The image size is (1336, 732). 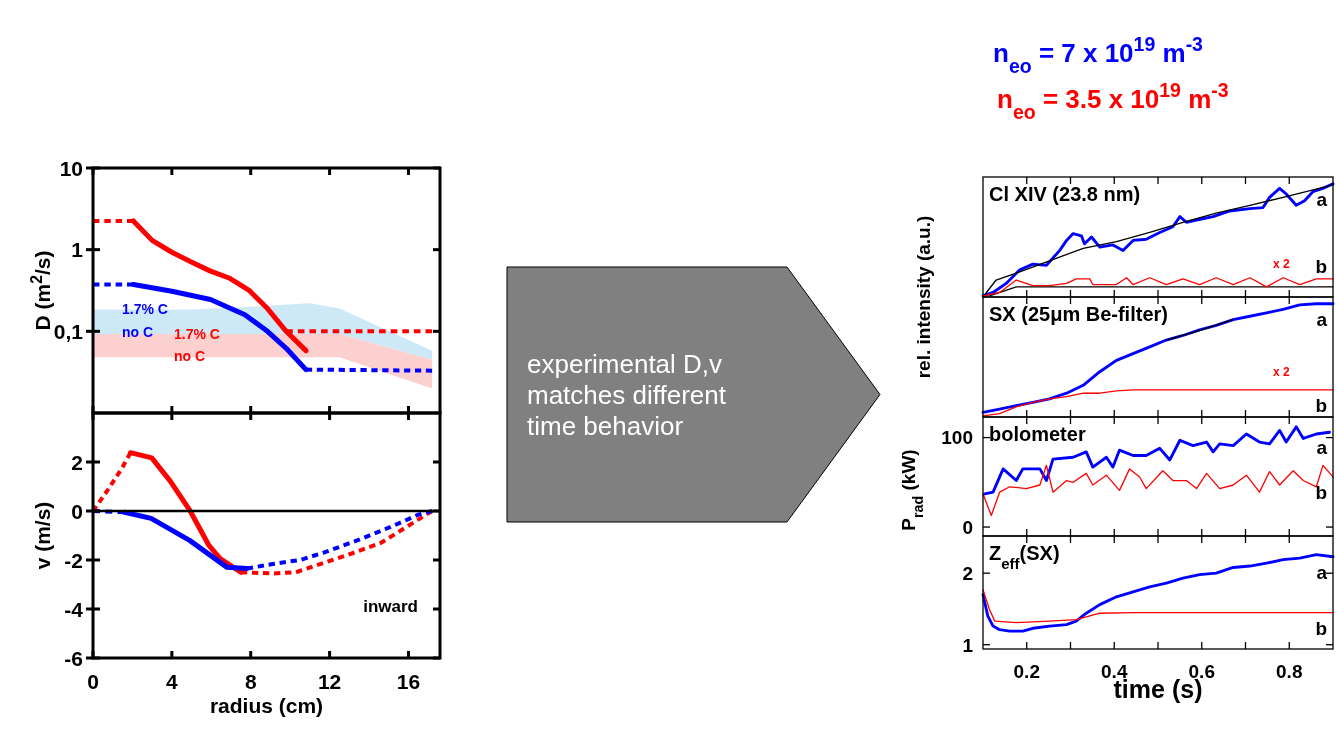 What do you see at coordinates (923, 297) in the screenshot?
I see `y-axis-title: rel. intensity (a.u.)` at bounding box center [923, 297].